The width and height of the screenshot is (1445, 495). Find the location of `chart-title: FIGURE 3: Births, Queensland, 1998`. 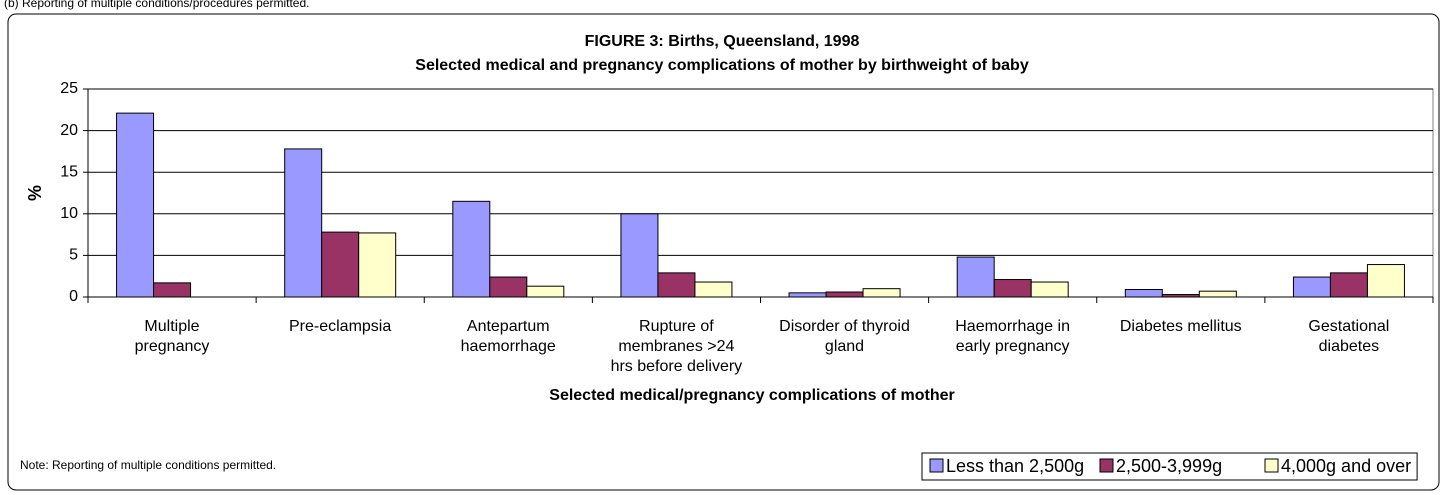

chart-title: FIGURE 3: Births, Queensland, 1998 is located at coordinates (722, 41).